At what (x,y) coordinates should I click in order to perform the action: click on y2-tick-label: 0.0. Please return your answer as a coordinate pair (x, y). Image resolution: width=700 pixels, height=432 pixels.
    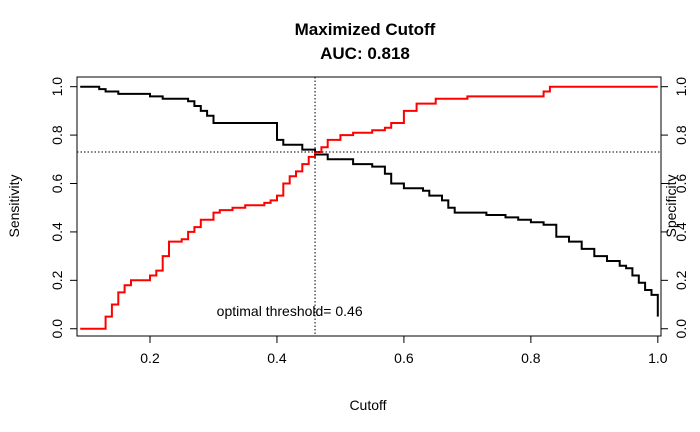
    Looking at the image, I should click on (681, 329).